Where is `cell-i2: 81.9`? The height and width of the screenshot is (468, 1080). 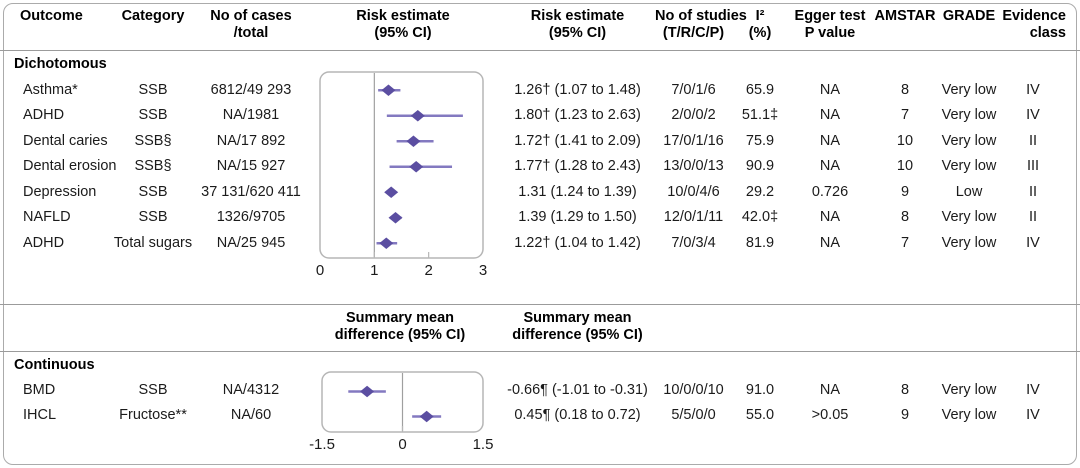
cell-i2: 81.9 is located at coordinates (760, 242).